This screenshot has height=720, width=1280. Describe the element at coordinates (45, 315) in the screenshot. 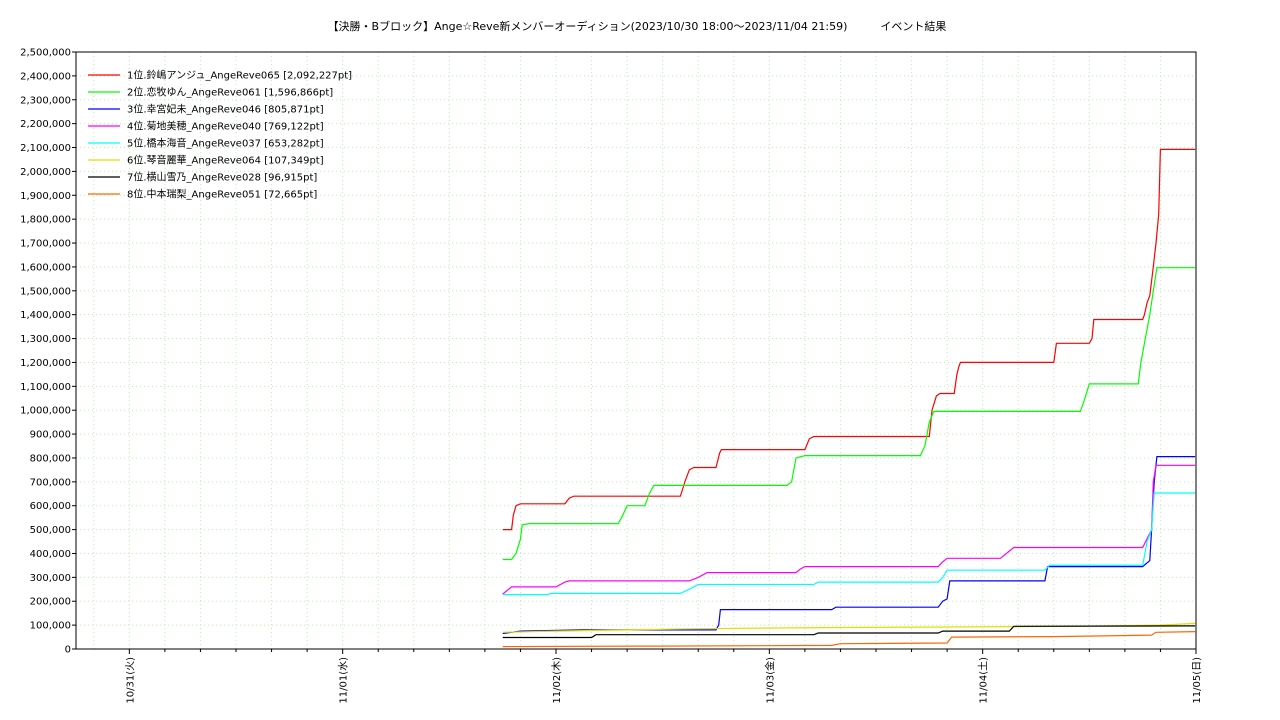

I see `y-tick-label: 1,400,000` at that location.